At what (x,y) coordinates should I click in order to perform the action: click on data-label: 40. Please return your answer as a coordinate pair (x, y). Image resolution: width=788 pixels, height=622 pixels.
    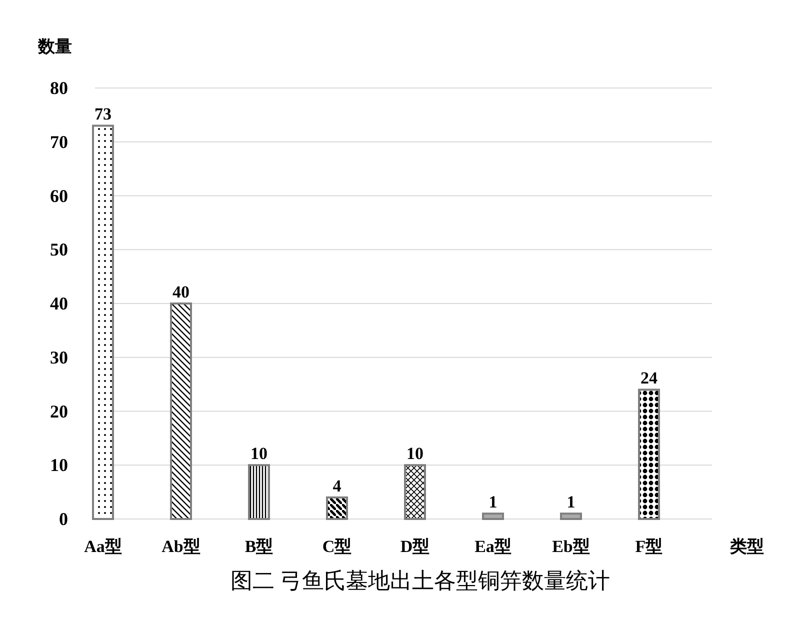
    Looking at the image, I should click on (181, 292).